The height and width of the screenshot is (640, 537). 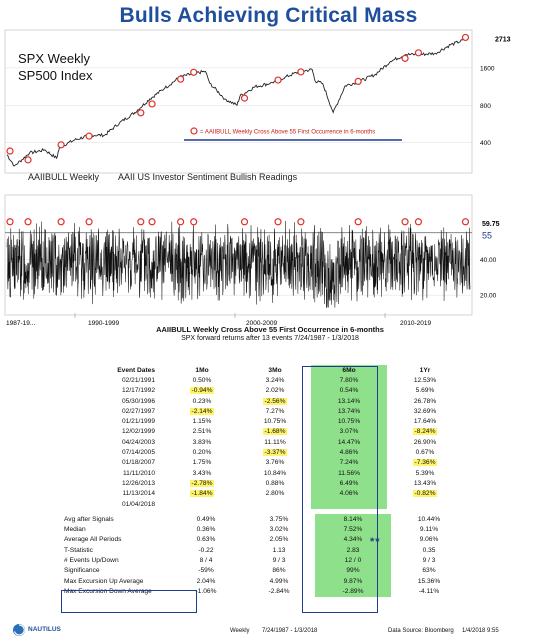 What do you see at coordinates (91, 560) in the screenshot?
I see `stat-label: # Events Up/Down` at bounding box center [91, 560].